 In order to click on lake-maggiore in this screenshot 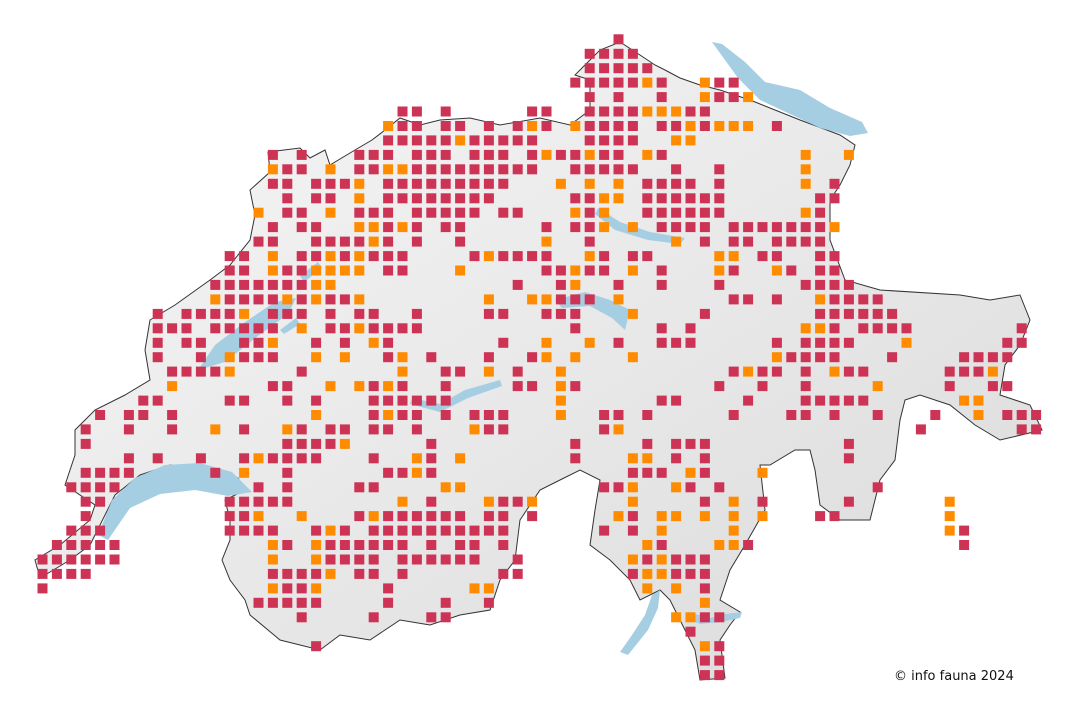, I will do `click(640, 622)`.